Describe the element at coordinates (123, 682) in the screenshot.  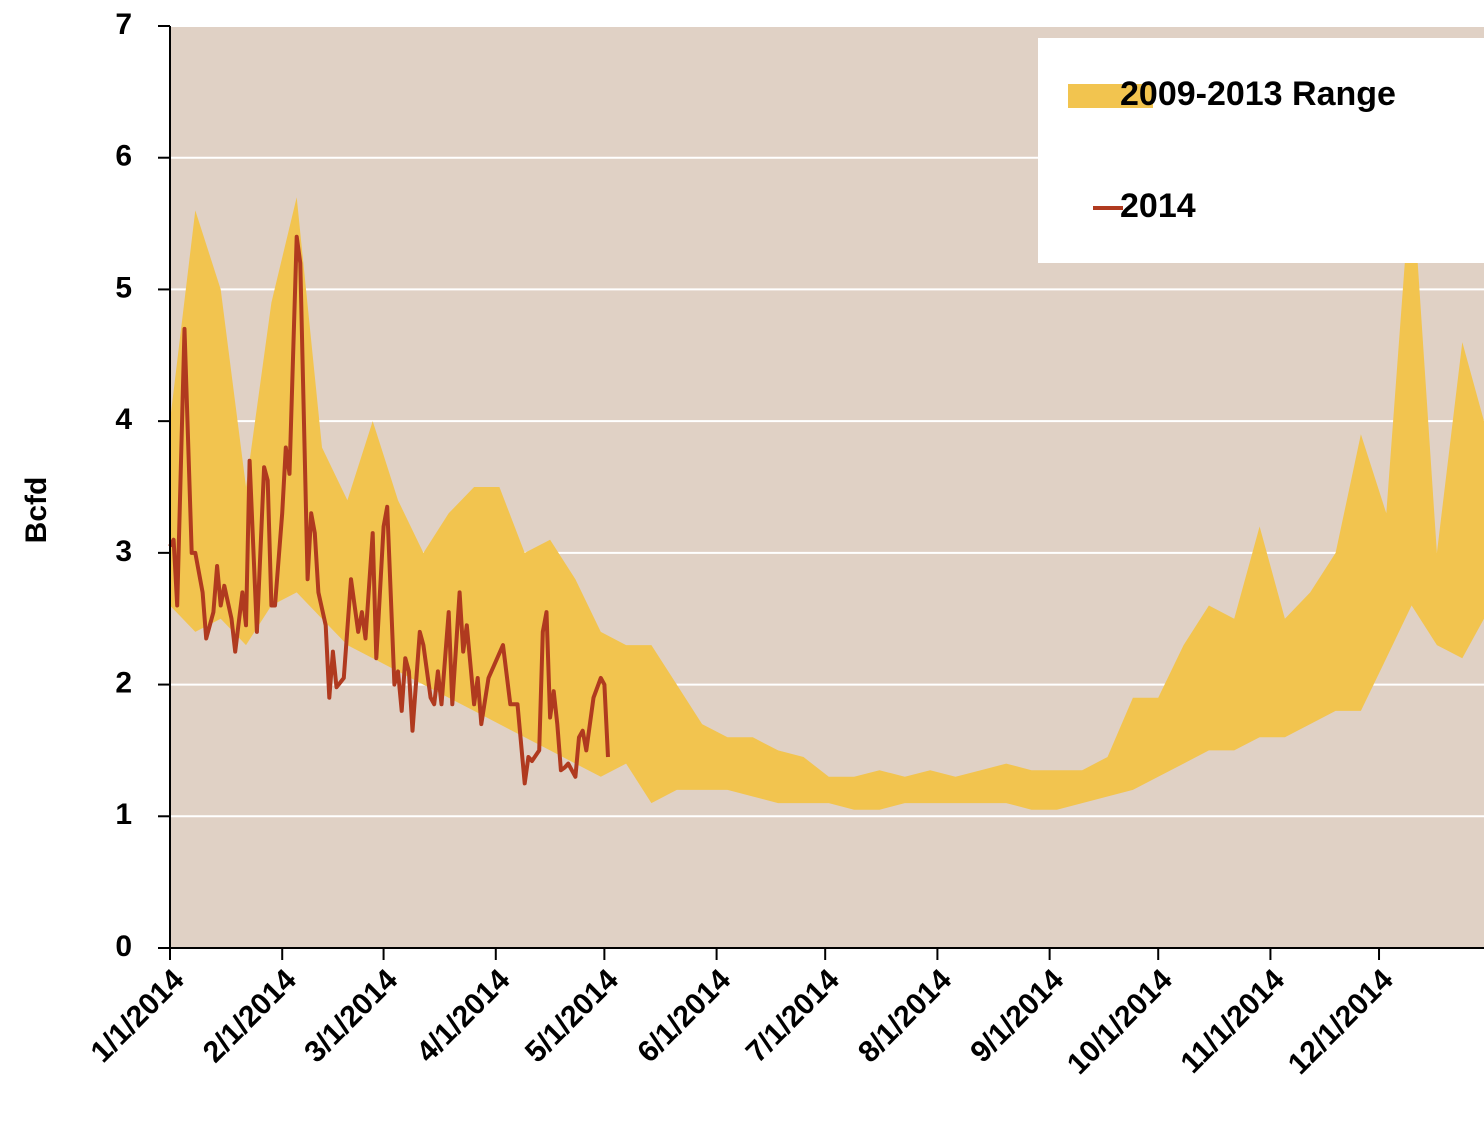
I see `y-tick-label: 2` at that location.